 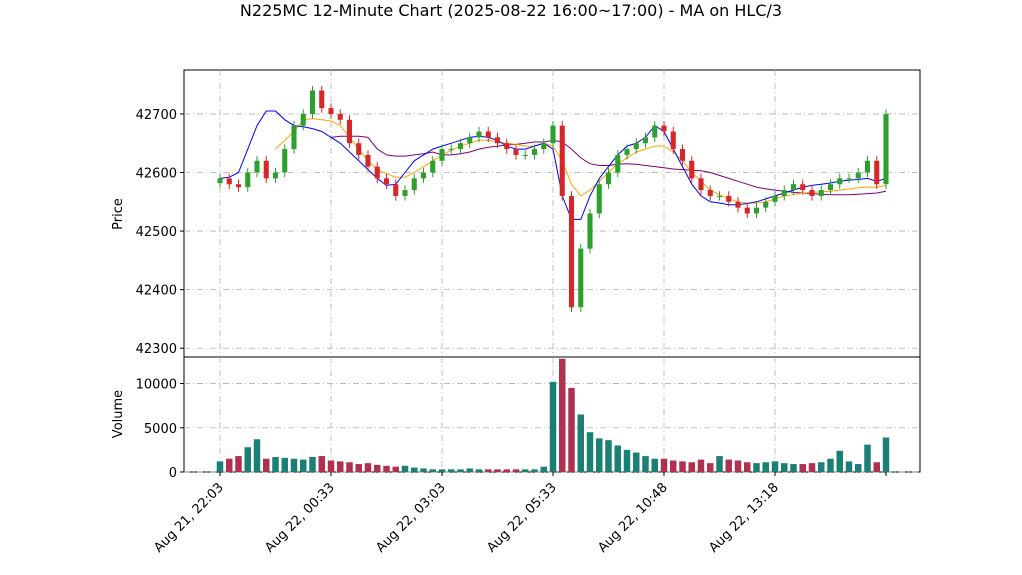 What do you see at coordinates (156, 174) in the screenshot?
I see `price-tick-label: 42600` at bounding box center [156, 174].